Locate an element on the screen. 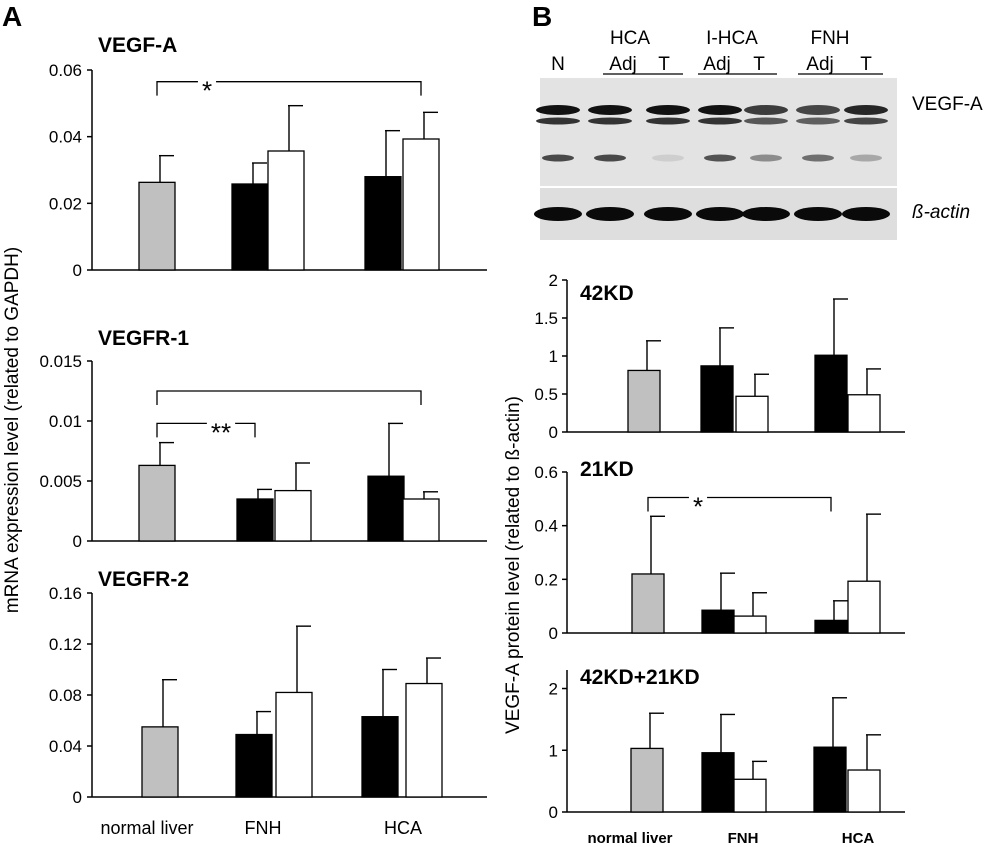  blot-bands is located at coordinates (712, 163).